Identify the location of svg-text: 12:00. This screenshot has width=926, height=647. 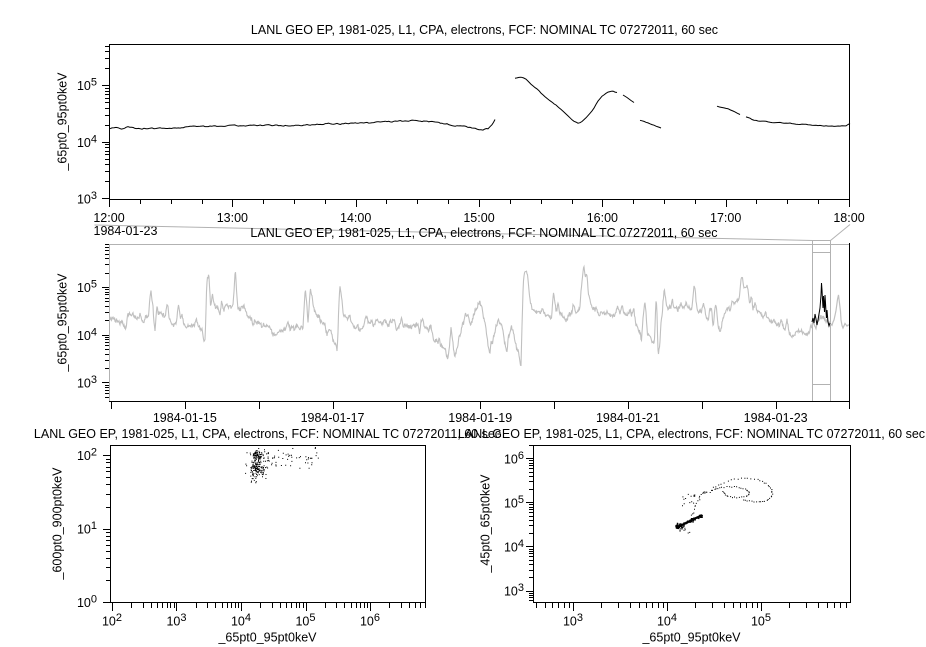
(108, 218).